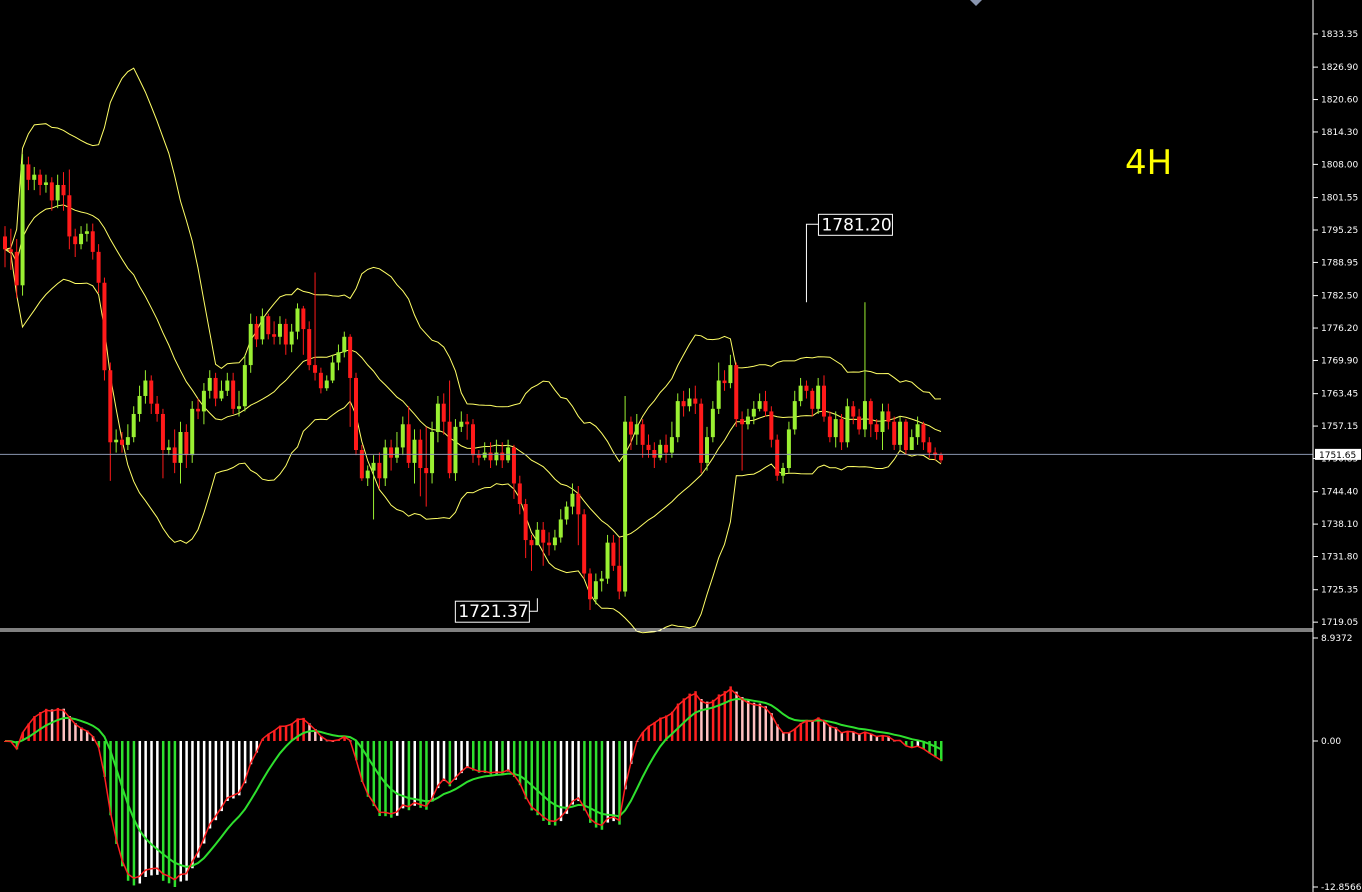  What do you see at coordinates (849, 258) in the screenshot?
I see `annotation-swing-high: 1781.20` at bounding box center [849, 258].